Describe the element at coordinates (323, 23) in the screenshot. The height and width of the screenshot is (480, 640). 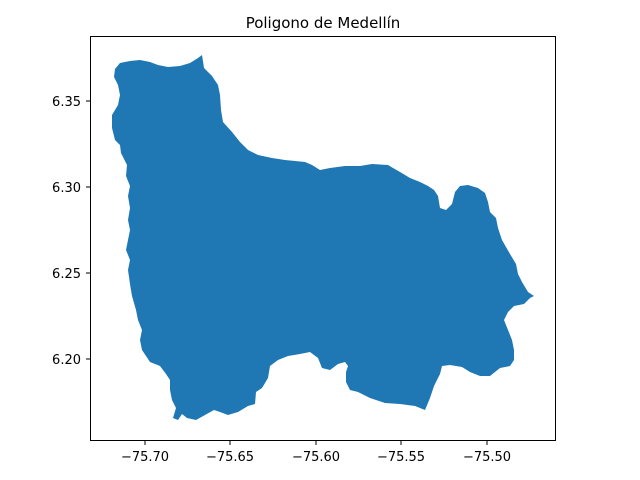
I see `plot-title: Poligono de Medellín` at that location.